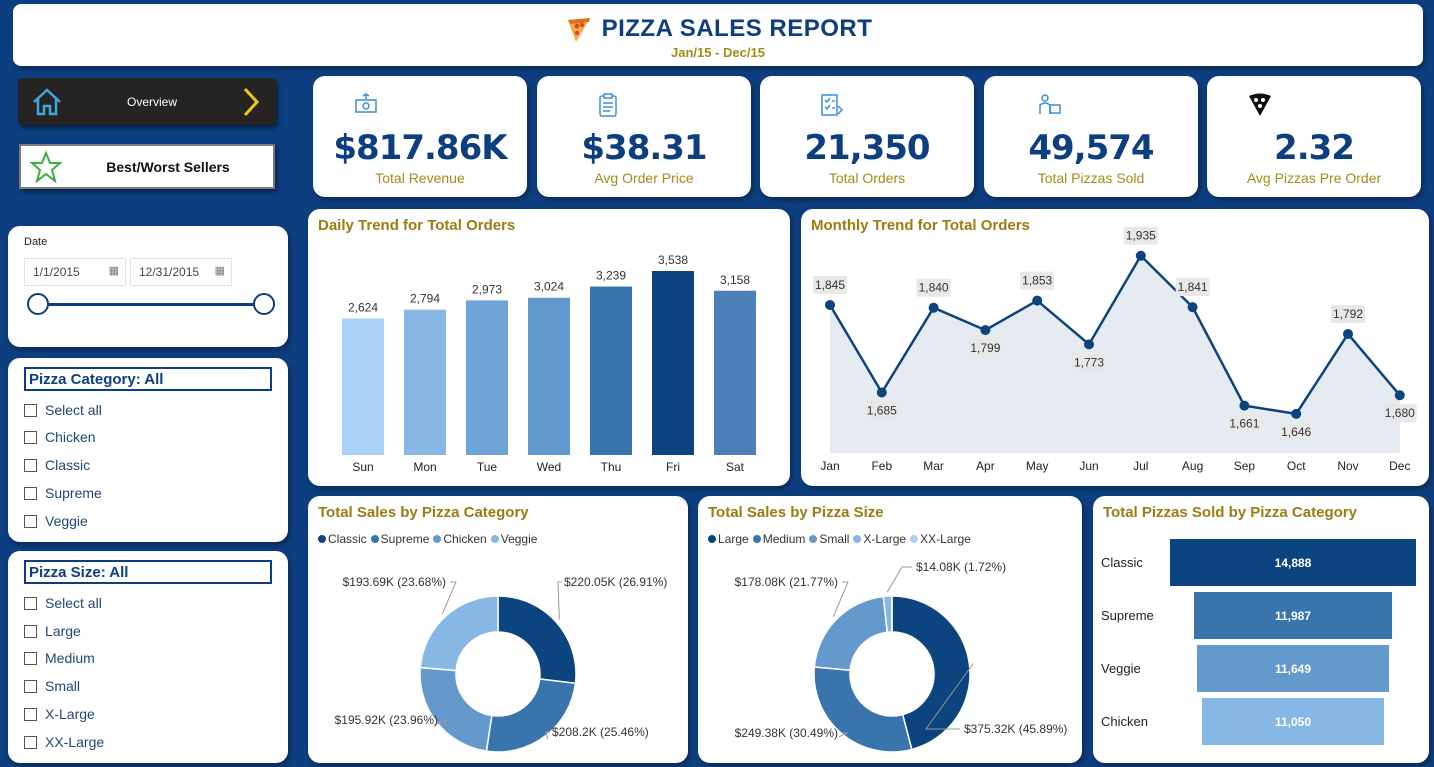 The height and width of the screenshot is (767, 1434). What do you see at coordinates (1091, 148) in the screenshot?
I see `kpi-value: 49,574` at bounding box center [1091, 148].